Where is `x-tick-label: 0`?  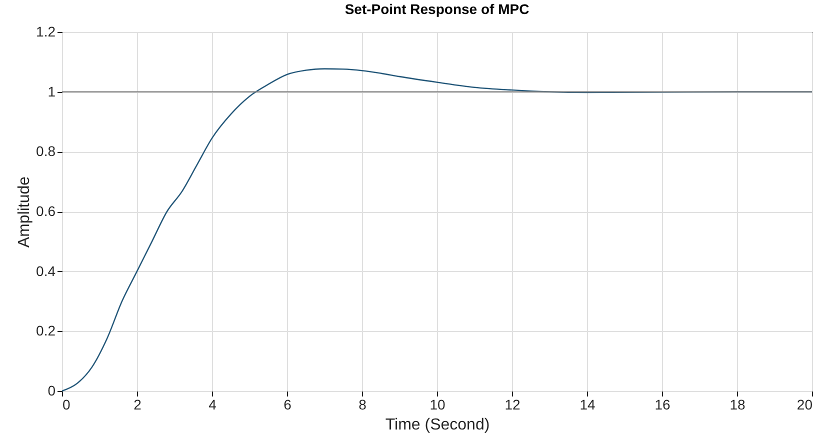
x-tick-label: 0 is located at coordinates (66, 404).